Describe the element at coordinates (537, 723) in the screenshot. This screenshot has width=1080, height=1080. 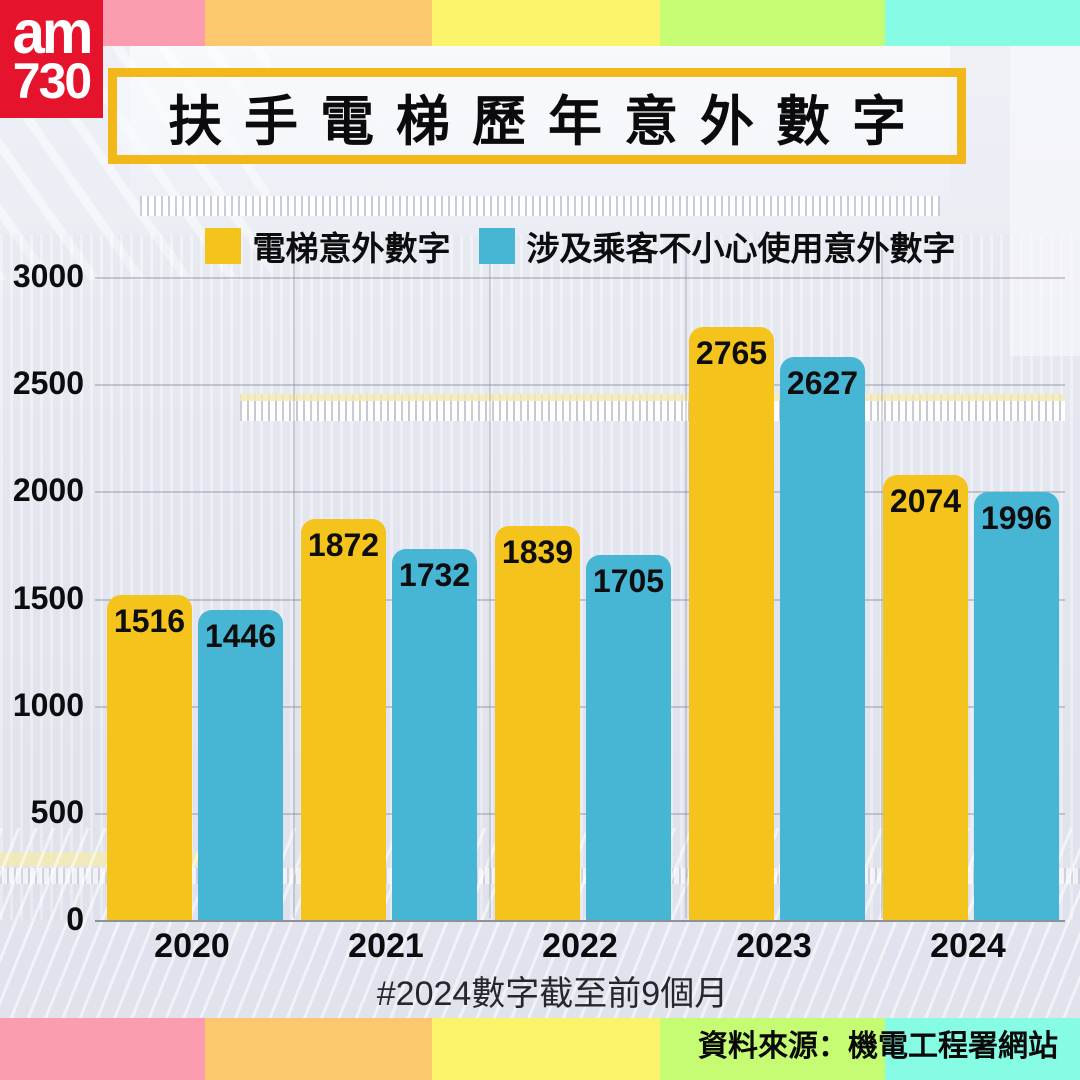
I see `bar-series1-2022: 1839` at that location.